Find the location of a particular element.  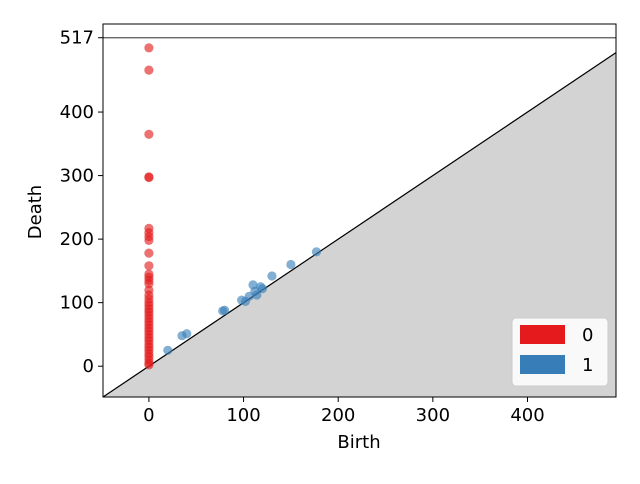

legend-label-1: 1 is located at coordinates (587, 365).